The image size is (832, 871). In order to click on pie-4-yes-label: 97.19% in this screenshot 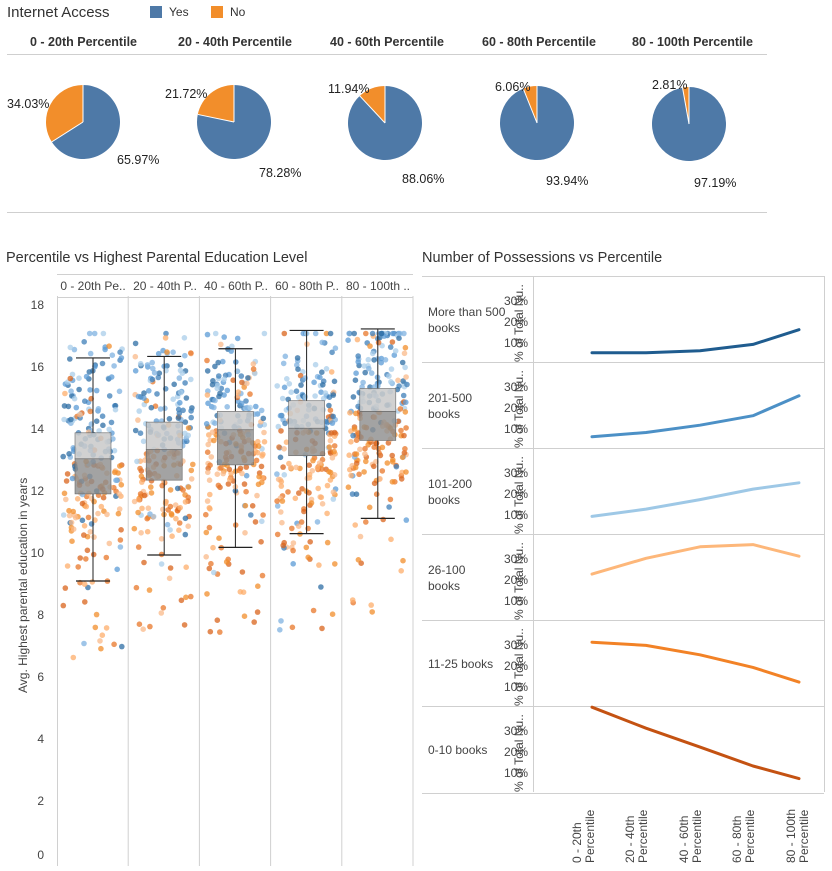, I will do `click(715, 183)`.